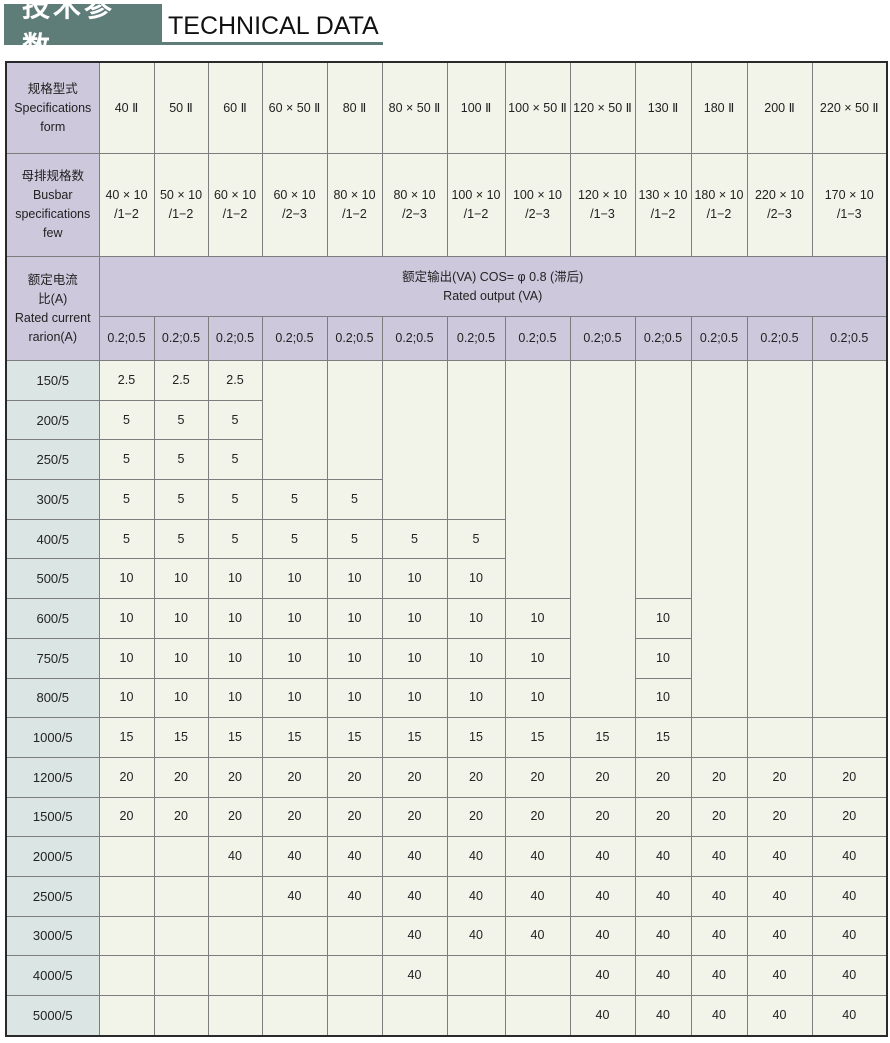 This screenshot has width=890, height=1043. Describe the element at coordinates (181, 195) in the screenshot. I see `busbar-cell-text: 50 × 10` at that location.